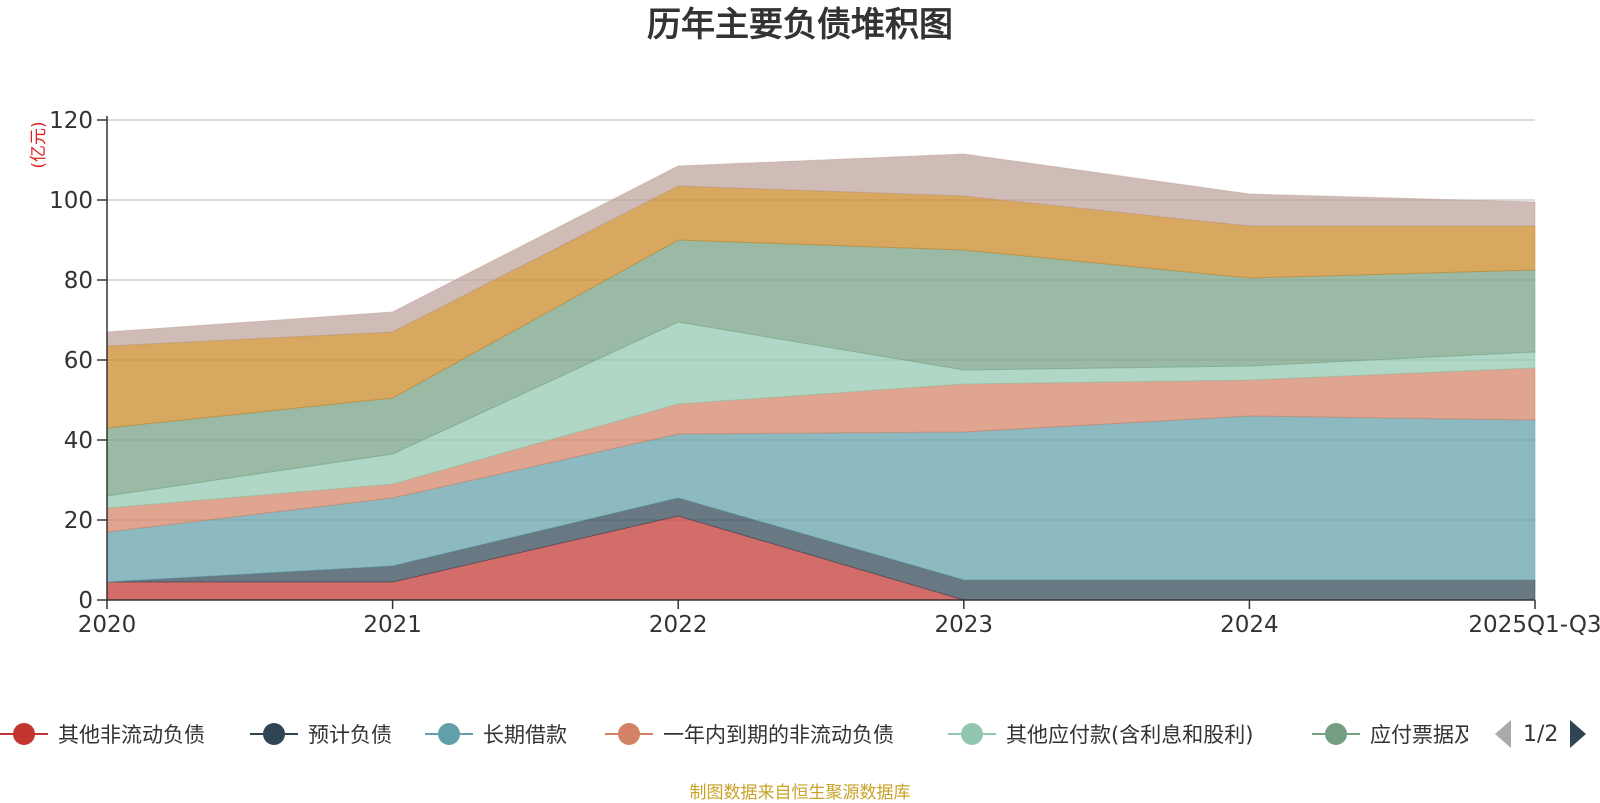  I want to click on x-tick-label: 2024, so click(1249, 625).